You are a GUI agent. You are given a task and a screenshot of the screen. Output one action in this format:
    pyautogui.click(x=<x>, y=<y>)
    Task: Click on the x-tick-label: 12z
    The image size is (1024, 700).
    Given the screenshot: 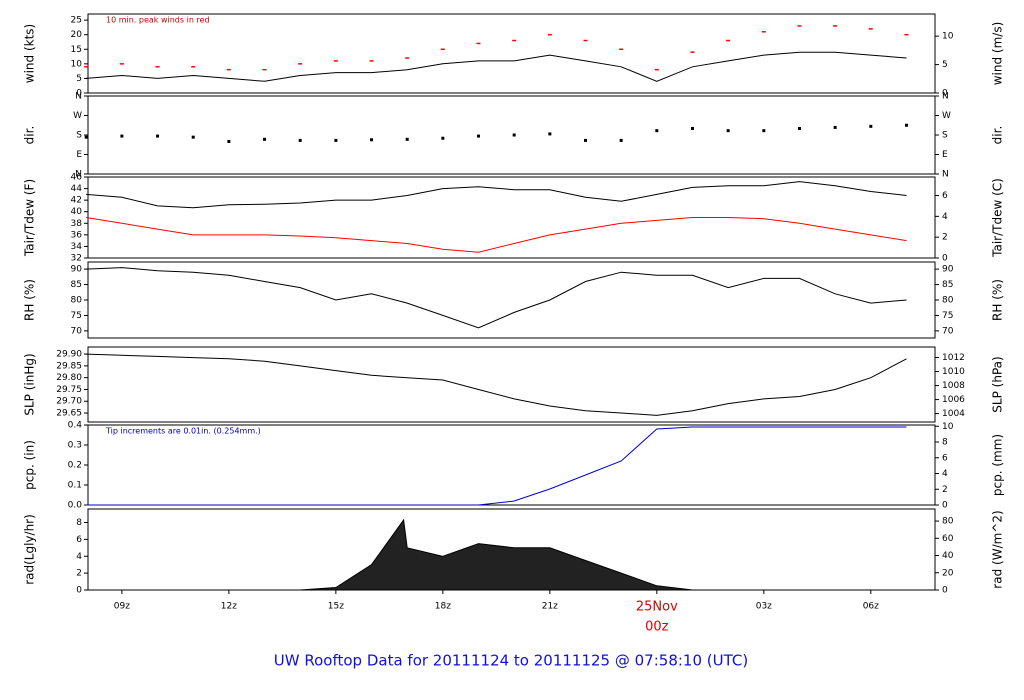 What is the action you would take?
    pyautogui.click(x=229, y=607)
    